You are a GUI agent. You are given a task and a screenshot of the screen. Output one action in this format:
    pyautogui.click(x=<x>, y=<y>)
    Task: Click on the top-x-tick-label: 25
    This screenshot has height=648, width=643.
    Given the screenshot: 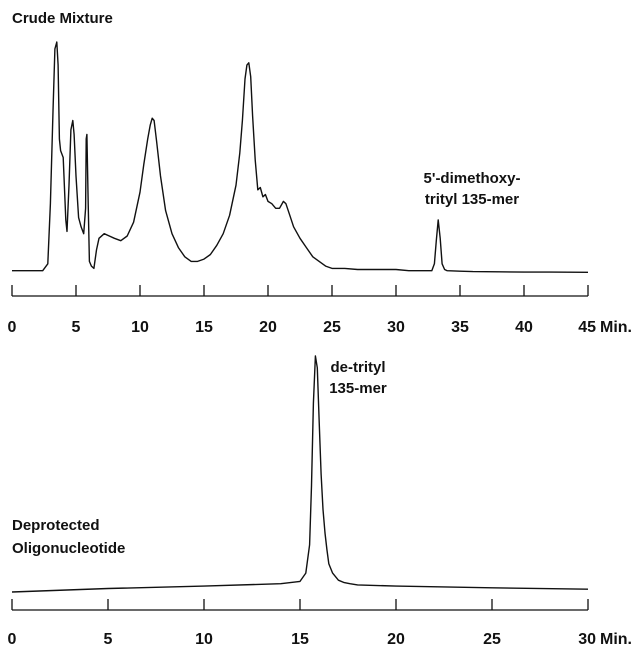 What is the action you would take?
    pyautogui.click(x=332, y=327)
    